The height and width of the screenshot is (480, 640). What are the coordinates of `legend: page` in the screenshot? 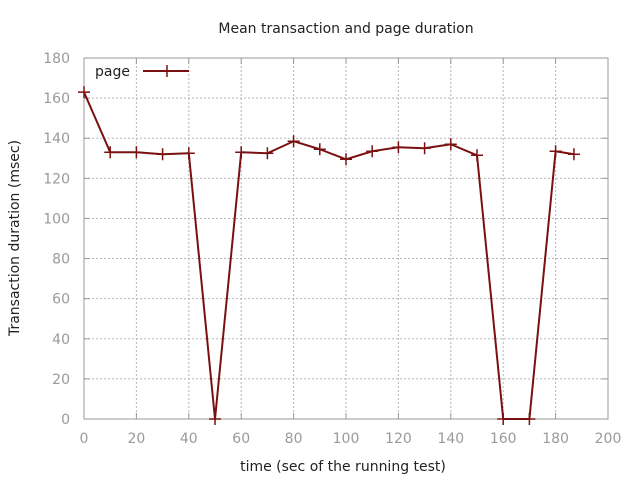 It's located at (142, 72).